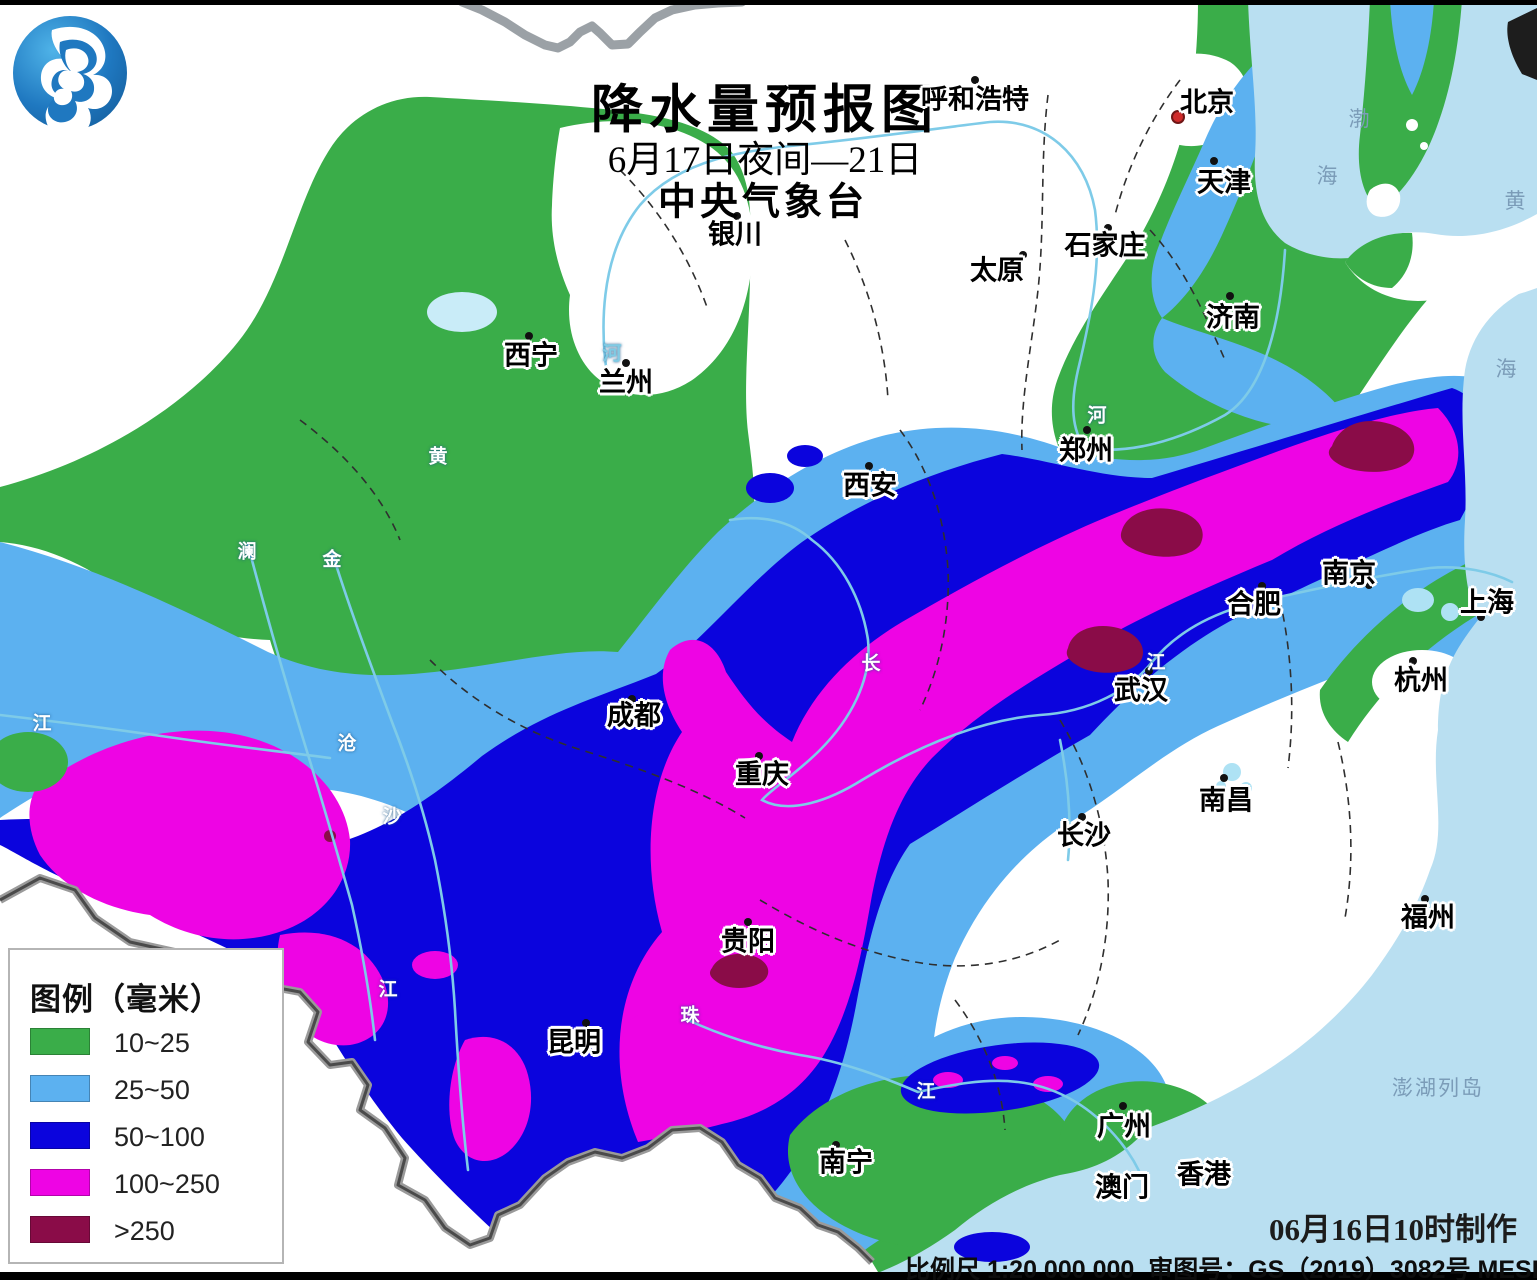  Describe the element at coordinates (1086, 450) in the screenshot. I see `city-label: 郑州` at that location.